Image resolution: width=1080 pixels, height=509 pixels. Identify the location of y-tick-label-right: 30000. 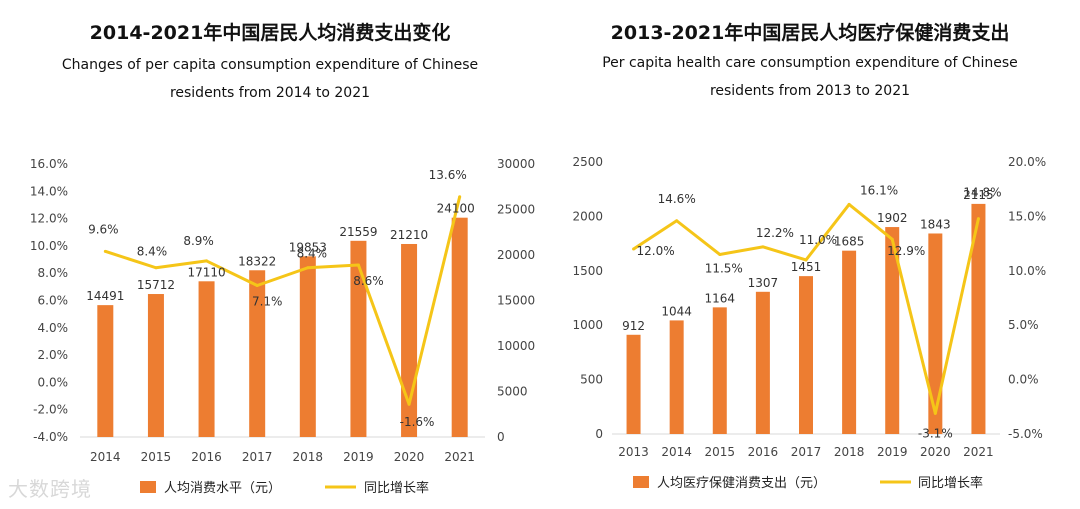
(516, 164).